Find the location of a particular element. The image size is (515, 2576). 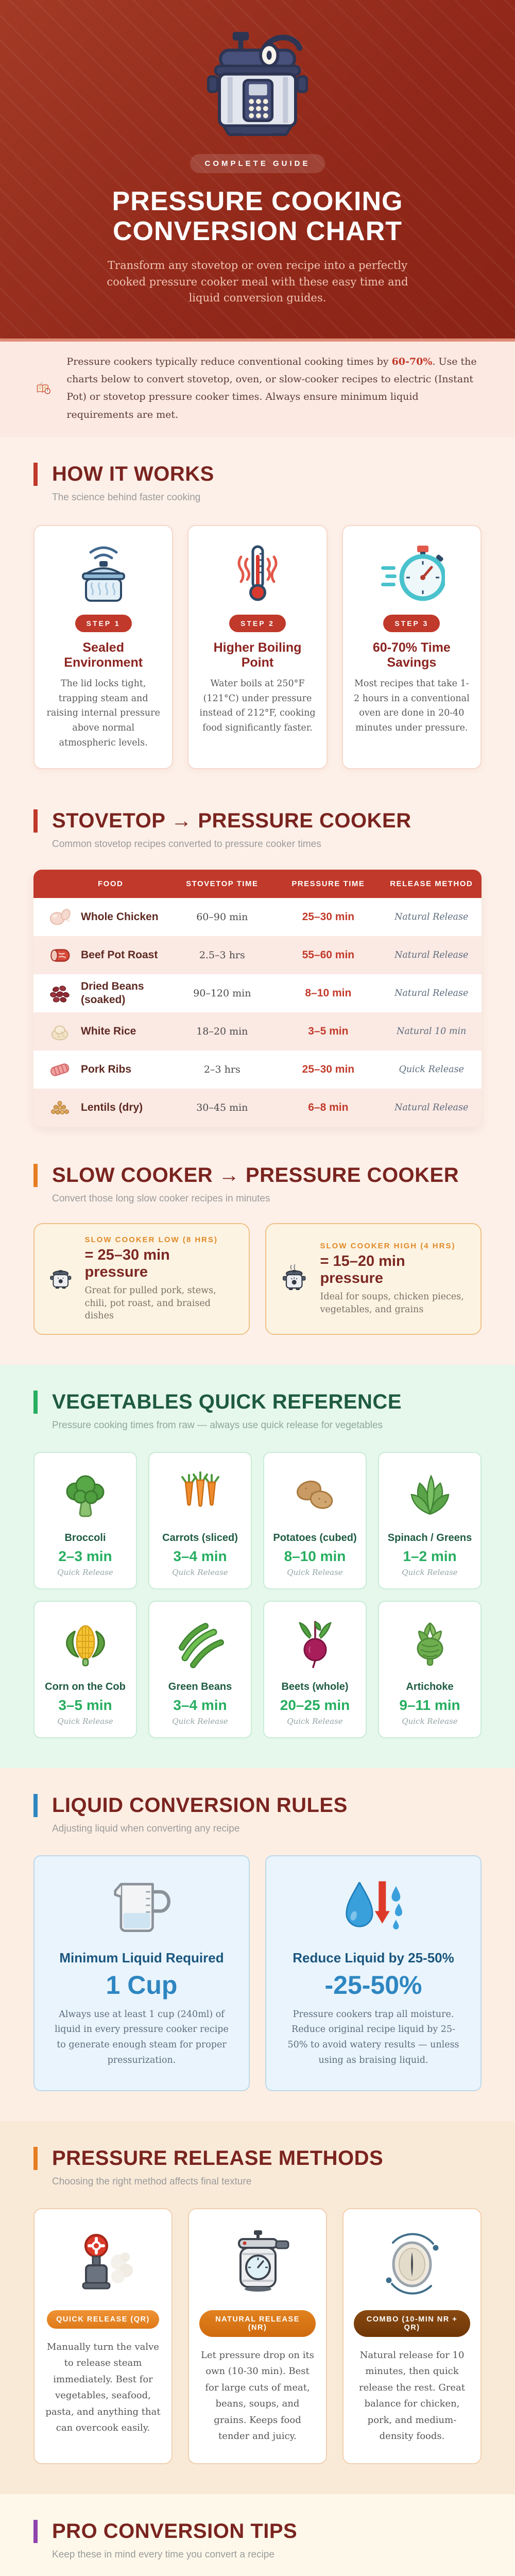

veg-name: Broccoli is located at coordinates (85, 1538).